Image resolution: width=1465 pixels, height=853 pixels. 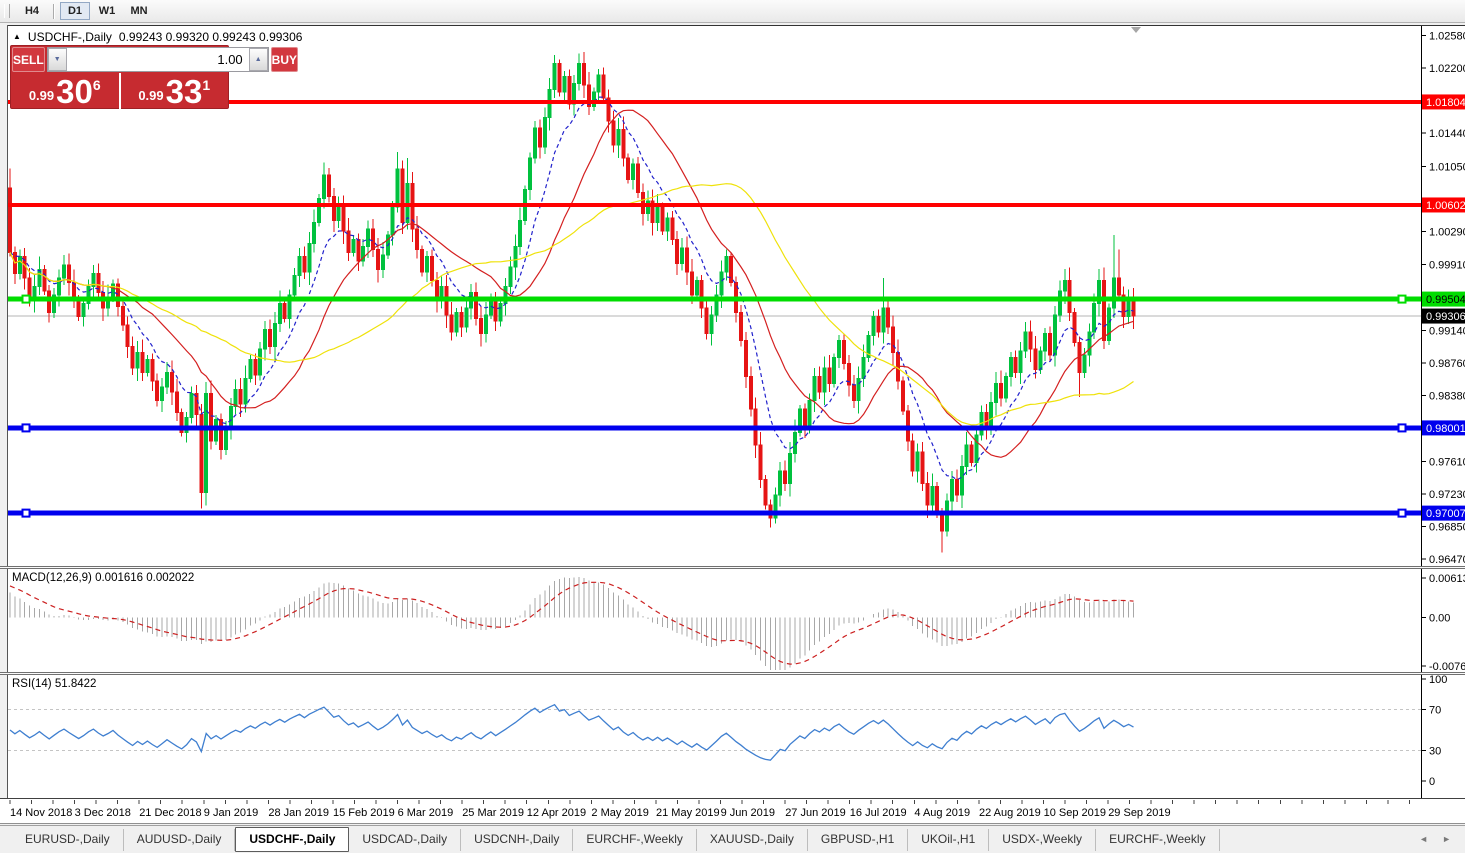 I want to click on svg-text: 4 Aug 2019, so click(x=942, y=813).